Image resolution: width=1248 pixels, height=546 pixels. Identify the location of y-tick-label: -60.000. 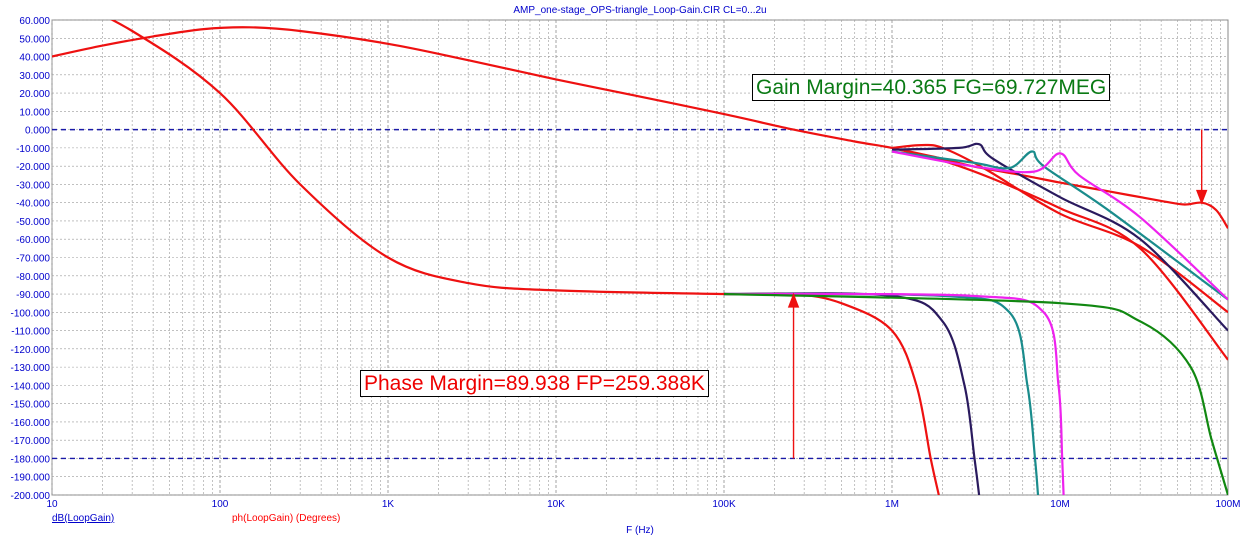
(33, 240).